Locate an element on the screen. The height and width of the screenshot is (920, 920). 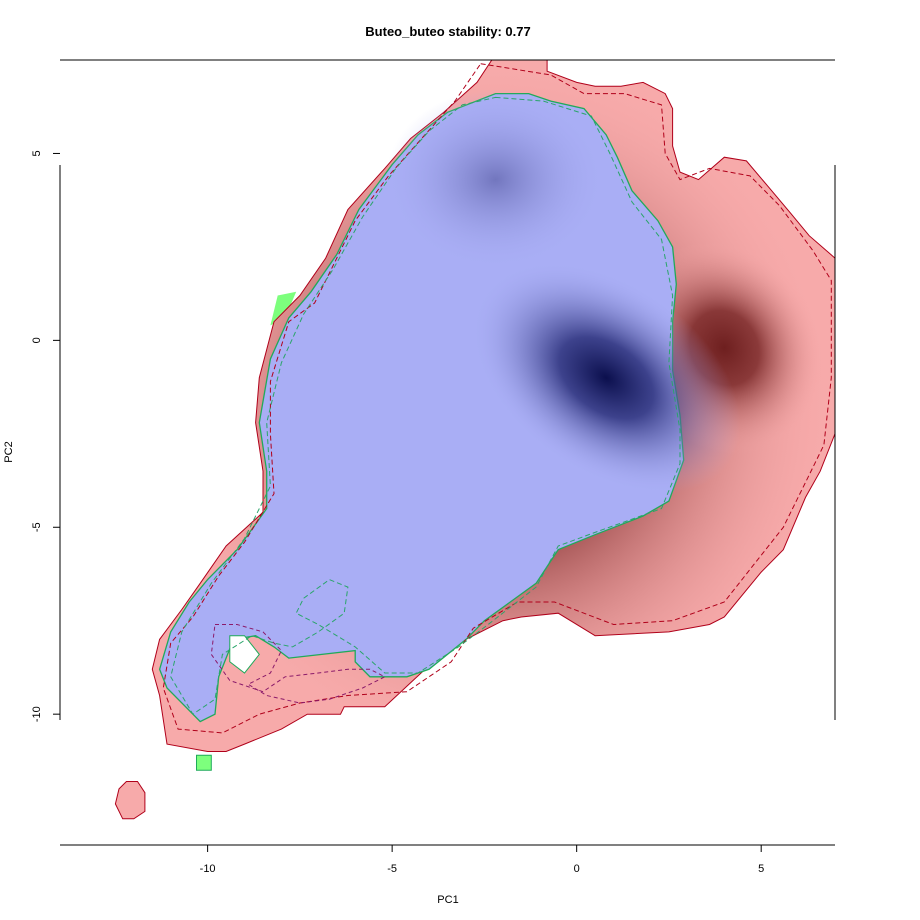
x-tick-label: -10 is located at coordinates (208, 869).